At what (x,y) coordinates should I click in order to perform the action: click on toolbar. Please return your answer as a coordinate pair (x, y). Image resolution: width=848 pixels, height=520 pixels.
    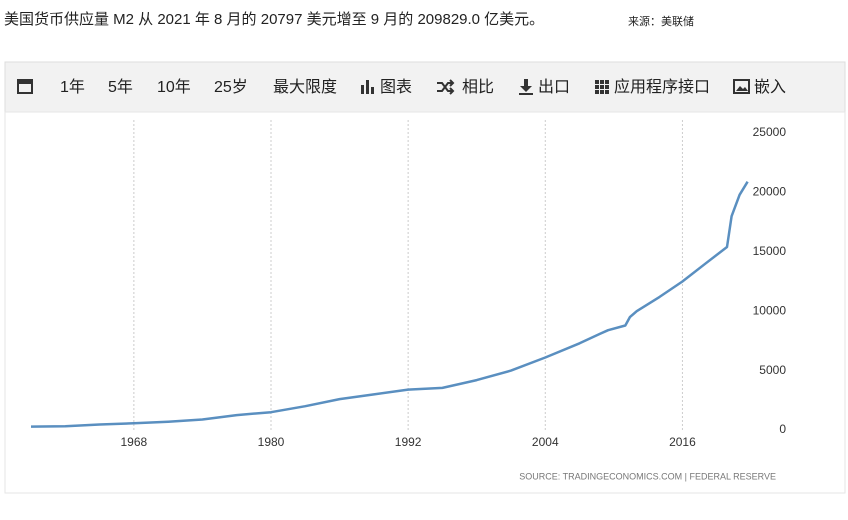
    Looking at the image, I should click on (425, 87).